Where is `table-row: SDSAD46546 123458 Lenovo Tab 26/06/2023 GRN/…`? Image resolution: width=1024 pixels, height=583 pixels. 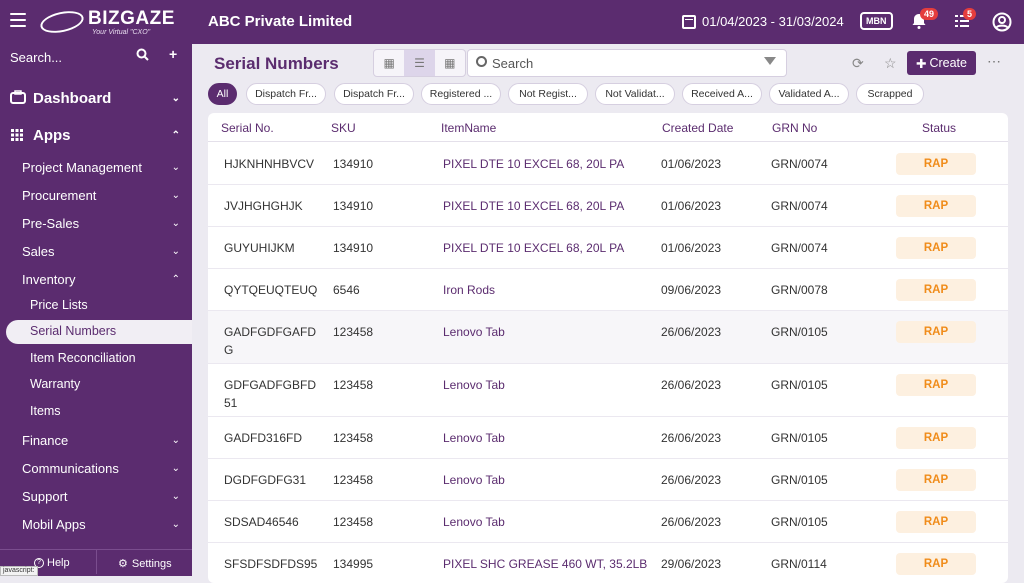 table-row: SDSAD46546 123458 Lenovo Tab 26/06/2023 GRN/… is located at coordinates (608, 522).